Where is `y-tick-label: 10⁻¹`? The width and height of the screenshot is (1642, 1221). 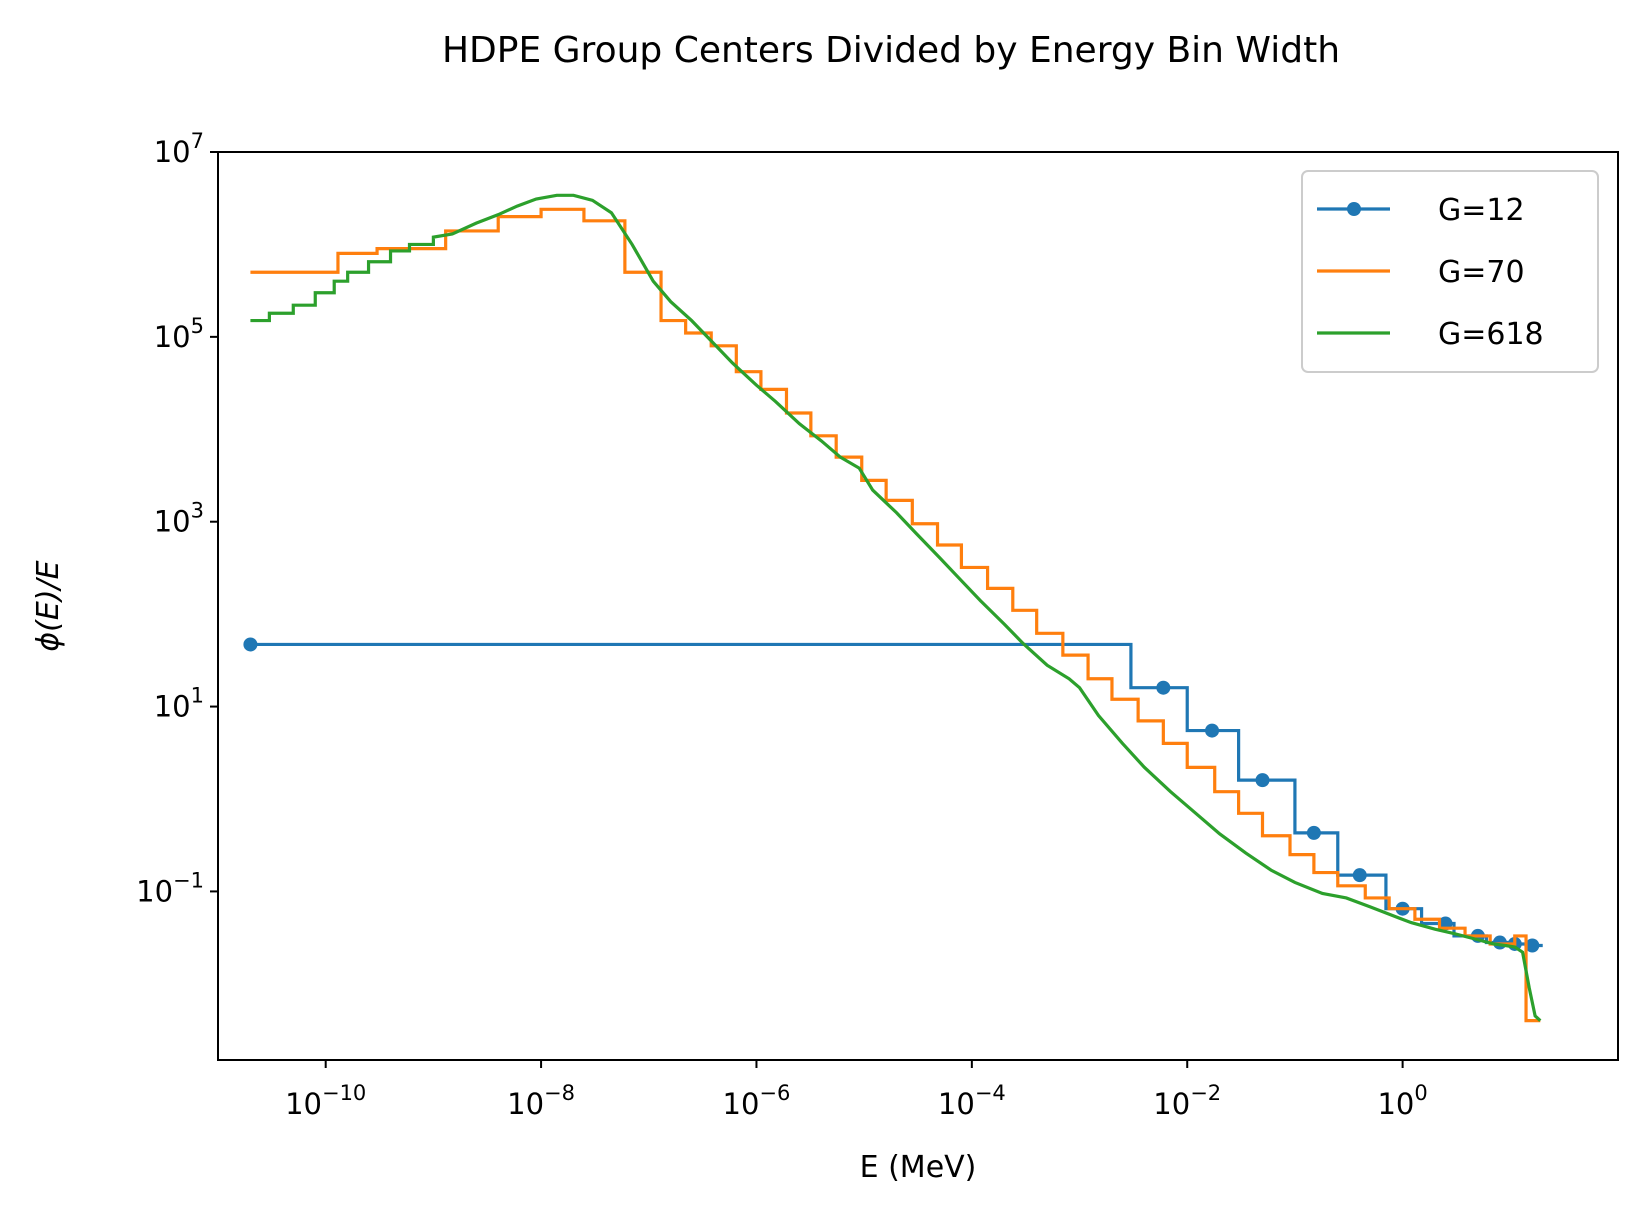 y-tick-label: 10⁻¹ is located at coordinates (170, 888).